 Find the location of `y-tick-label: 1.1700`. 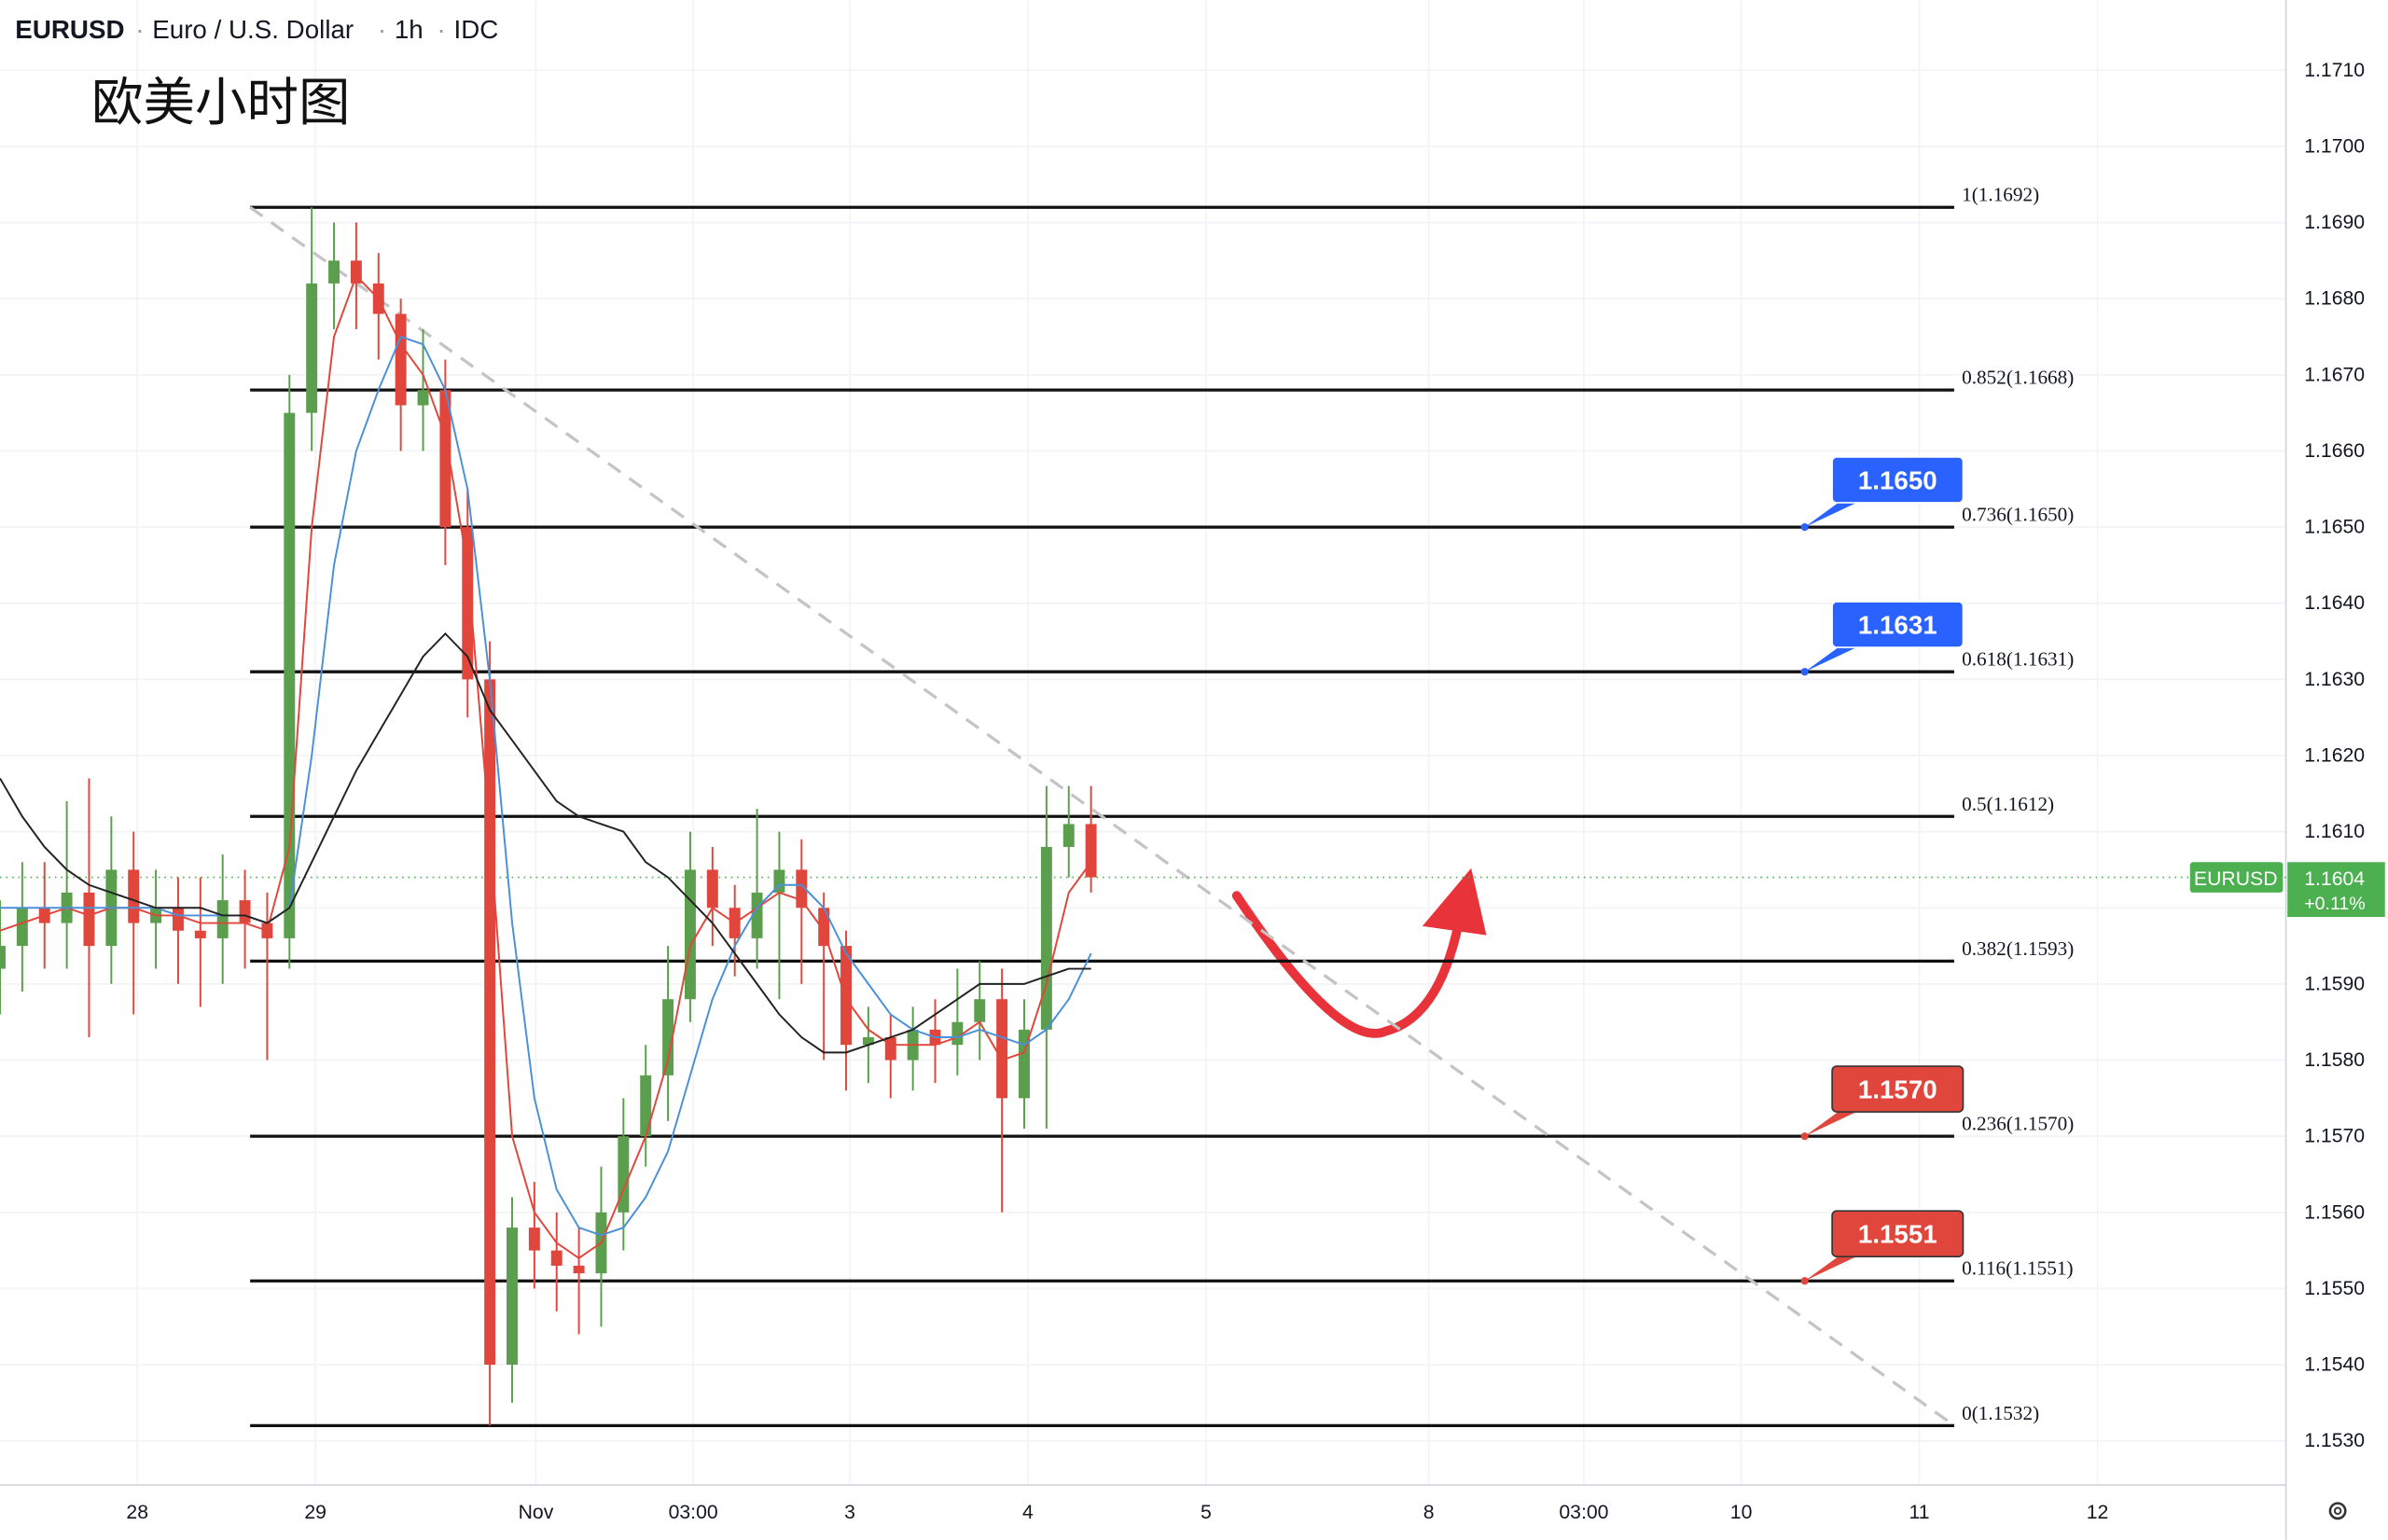

y-tick-label: 1.1700 is located at coordinates (2334, 146).